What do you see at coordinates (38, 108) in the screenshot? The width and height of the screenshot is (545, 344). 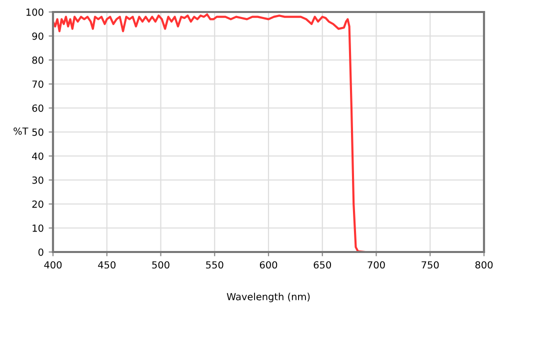 I see `y-tick-label: 60` at bounding box center [38, 108].